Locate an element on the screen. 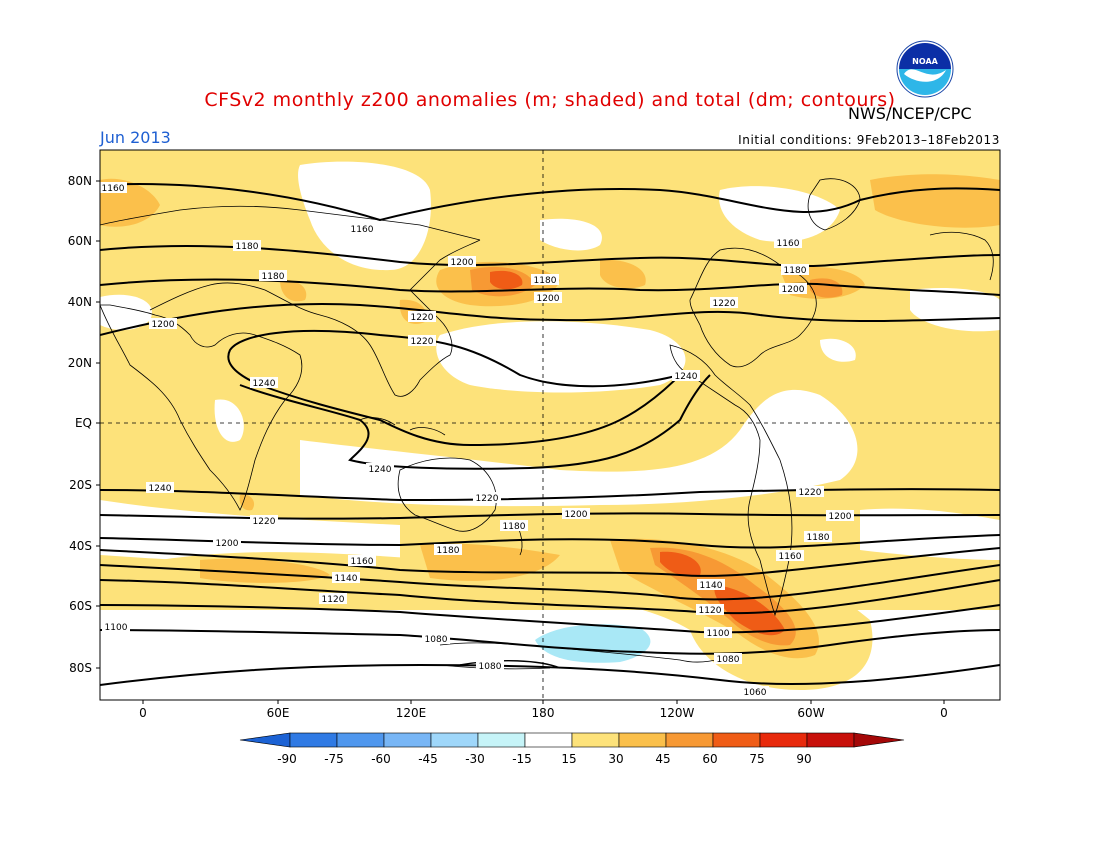 The height and width of the screenshot is (850, 1100). colorbar-label: 30 is located at coordinates (616, 759).